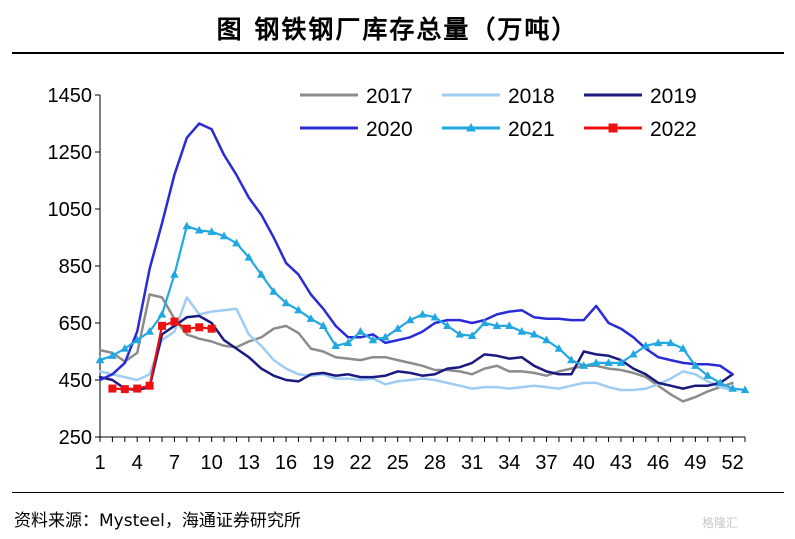 This screenshot has height=539, width=795. I want to click on legend-marker-2021, so click(471, 127).